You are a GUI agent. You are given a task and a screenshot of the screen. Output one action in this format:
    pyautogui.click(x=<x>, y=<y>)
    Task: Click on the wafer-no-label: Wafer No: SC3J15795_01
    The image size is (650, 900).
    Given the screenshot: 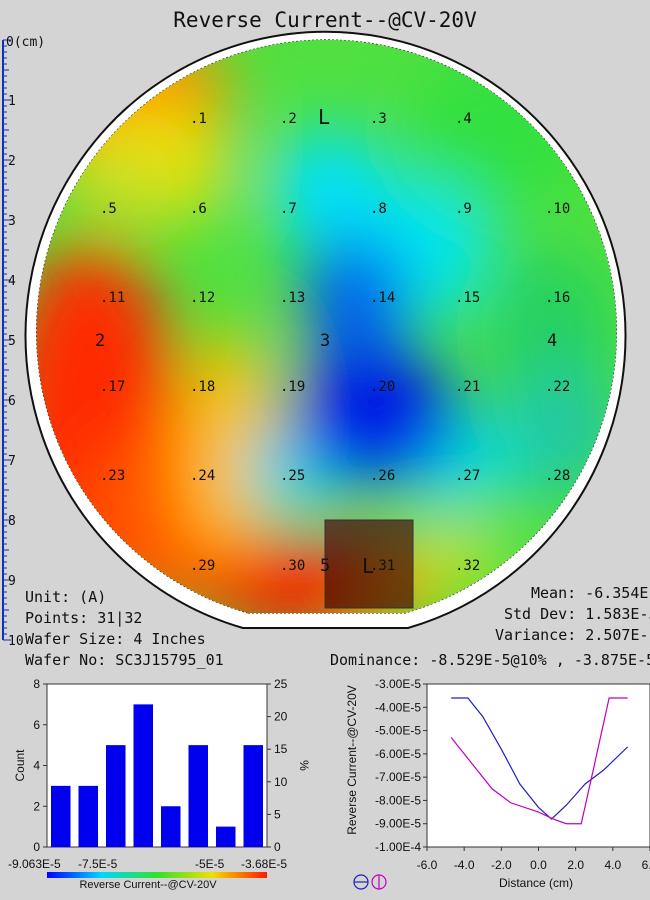 What is the action you would take?
    pyautogui.click(x=124, y=660)
    